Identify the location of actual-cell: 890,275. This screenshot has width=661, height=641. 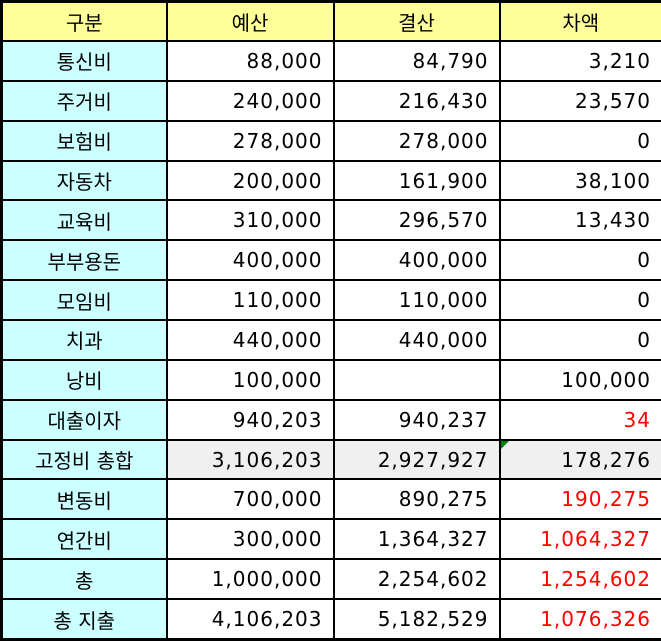
(416, 499).